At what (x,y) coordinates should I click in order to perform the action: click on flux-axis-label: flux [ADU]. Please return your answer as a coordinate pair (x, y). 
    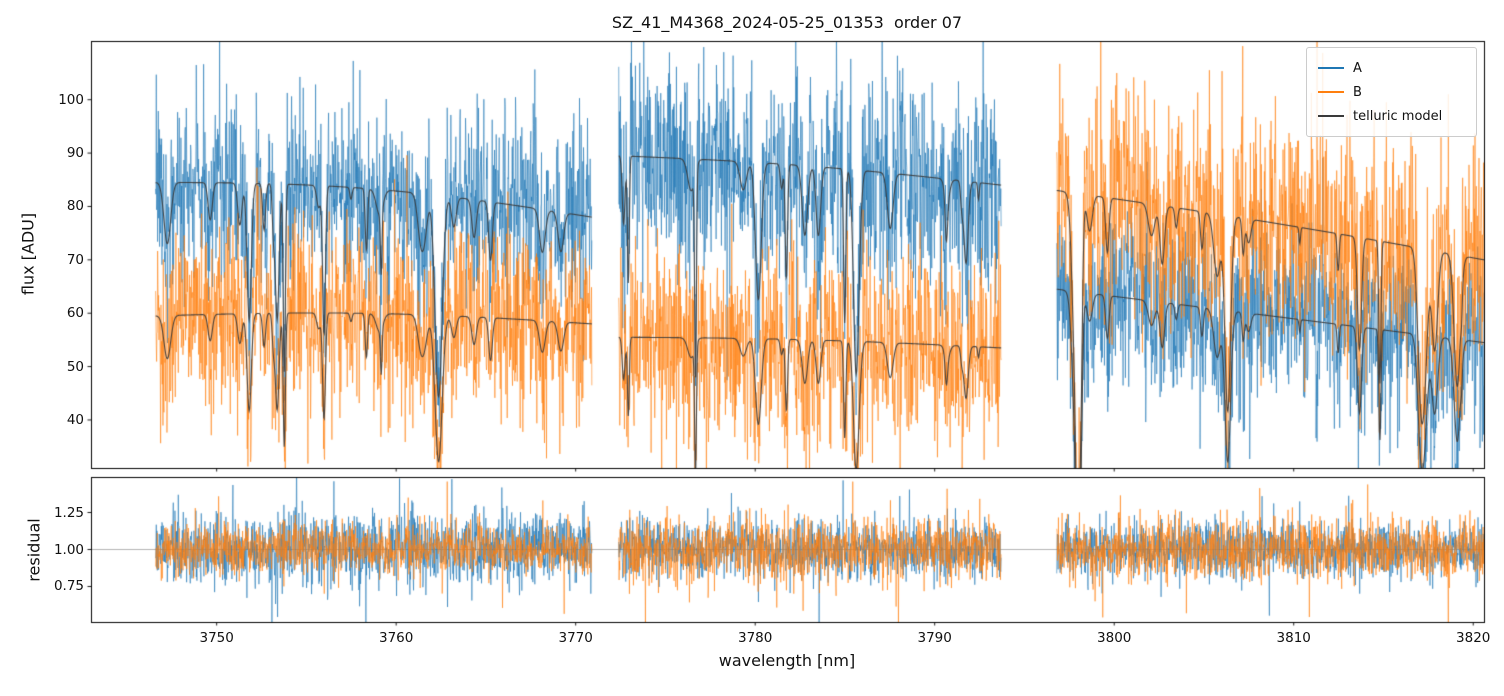
    Looking at the image, I should click on (28, 254).